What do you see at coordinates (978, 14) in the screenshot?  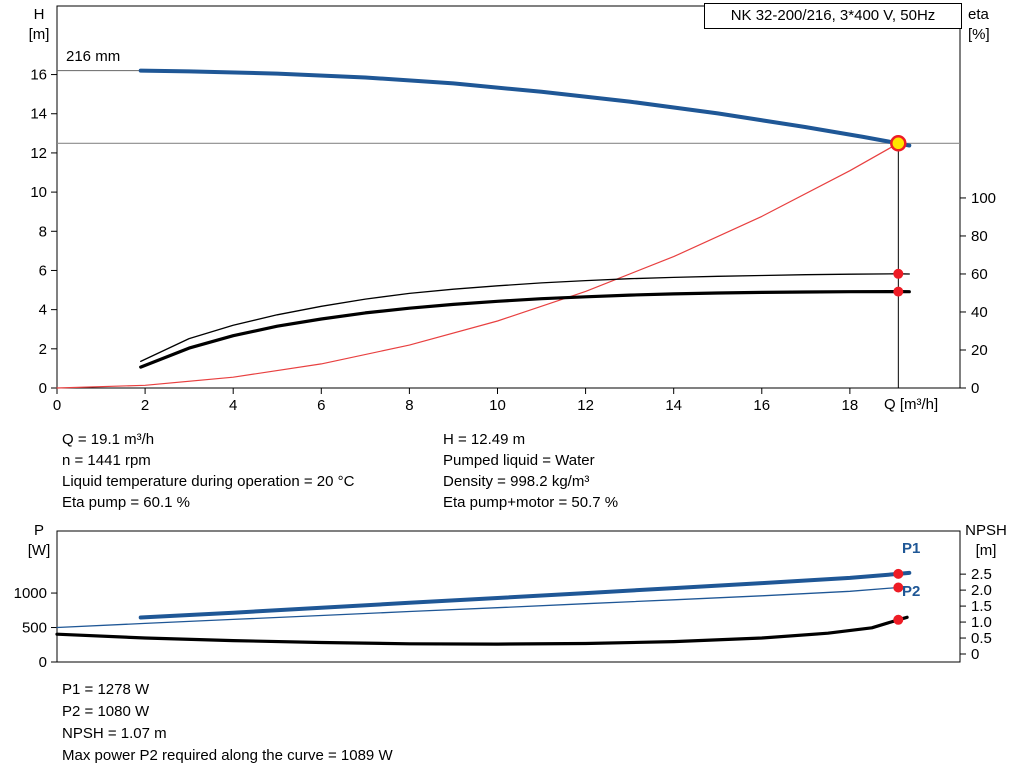 I see `eta-axis-symbol: eta` at bounding box center [978, 14].